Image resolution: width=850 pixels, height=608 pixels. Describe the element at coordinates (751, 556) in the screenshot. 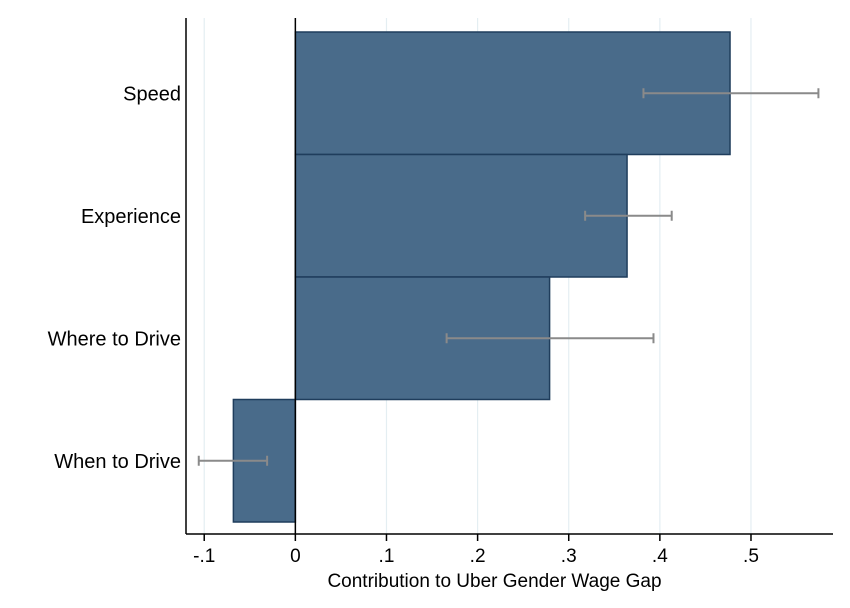

I see `x-tick-label: .5` at that location.